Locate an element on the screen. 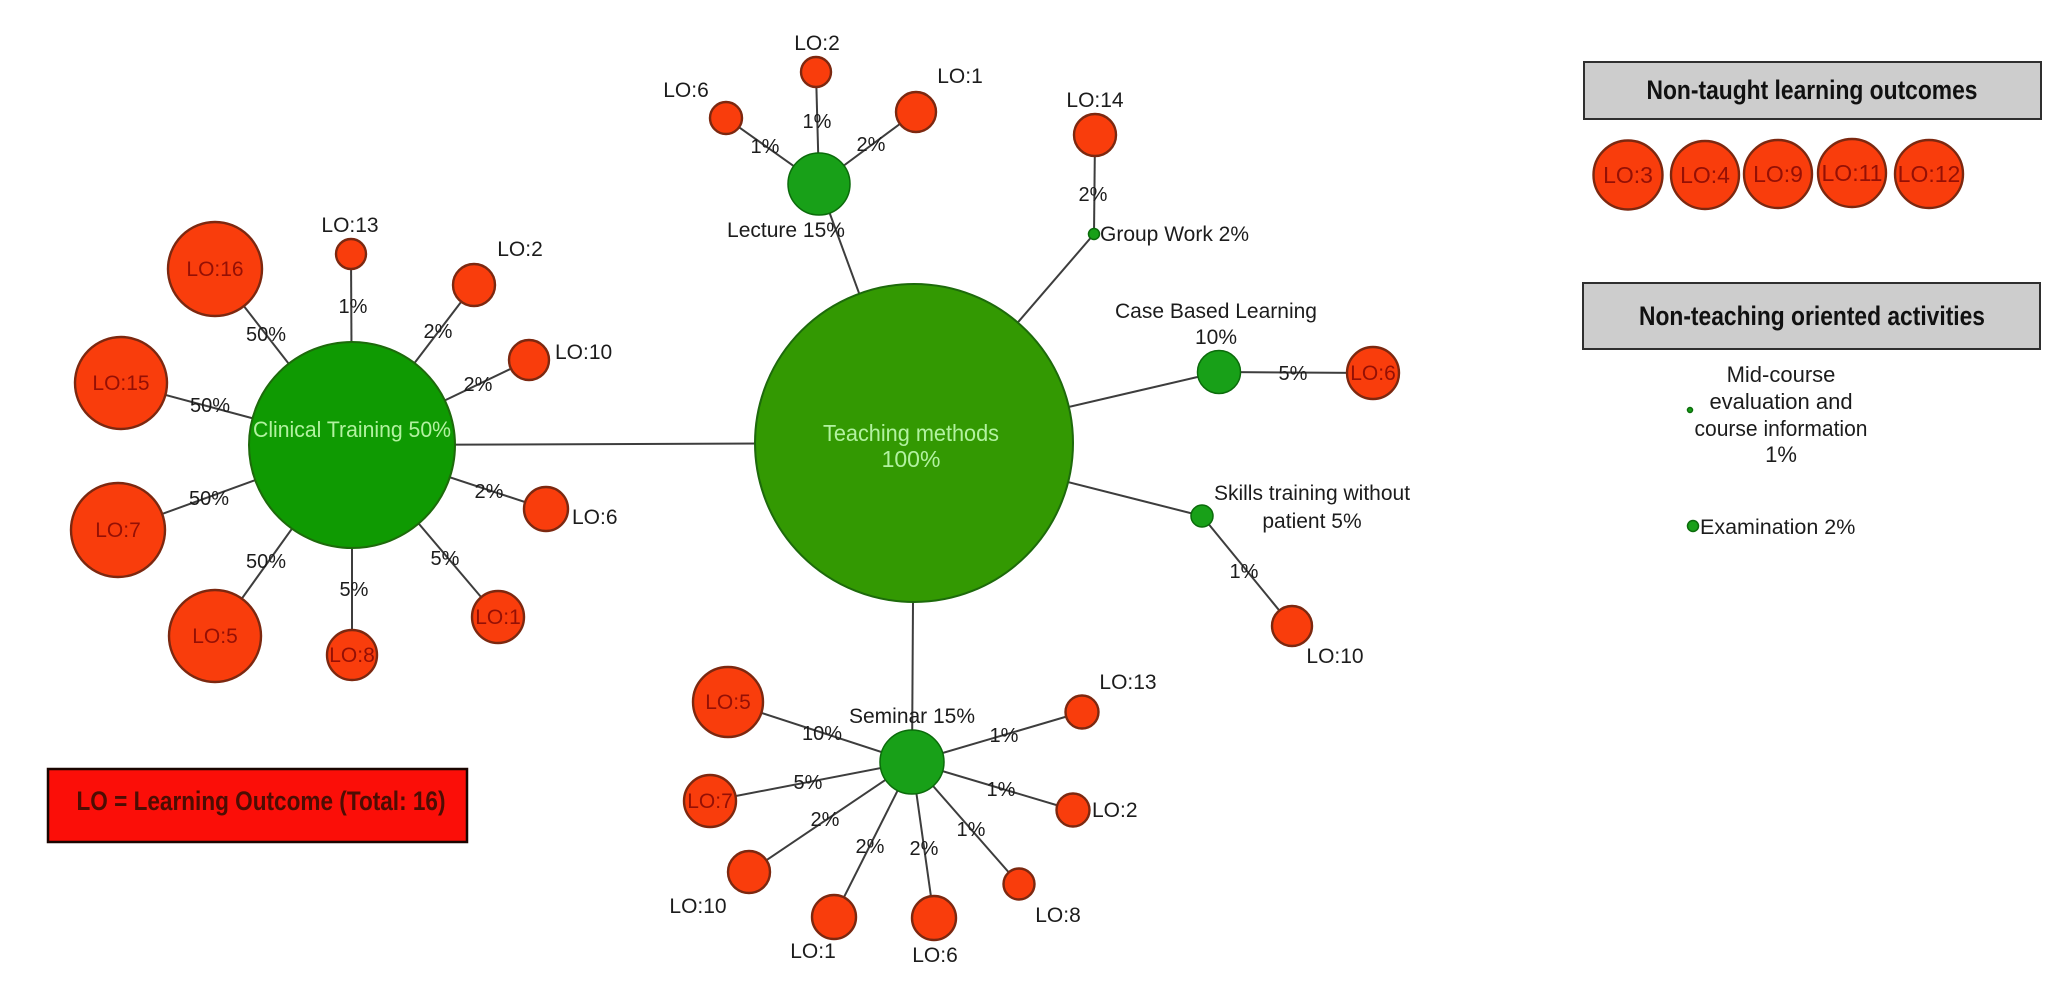 The height and width of the screenshot is (1006, 2059). svg-text: course information is located at coordinates (1781, 428).